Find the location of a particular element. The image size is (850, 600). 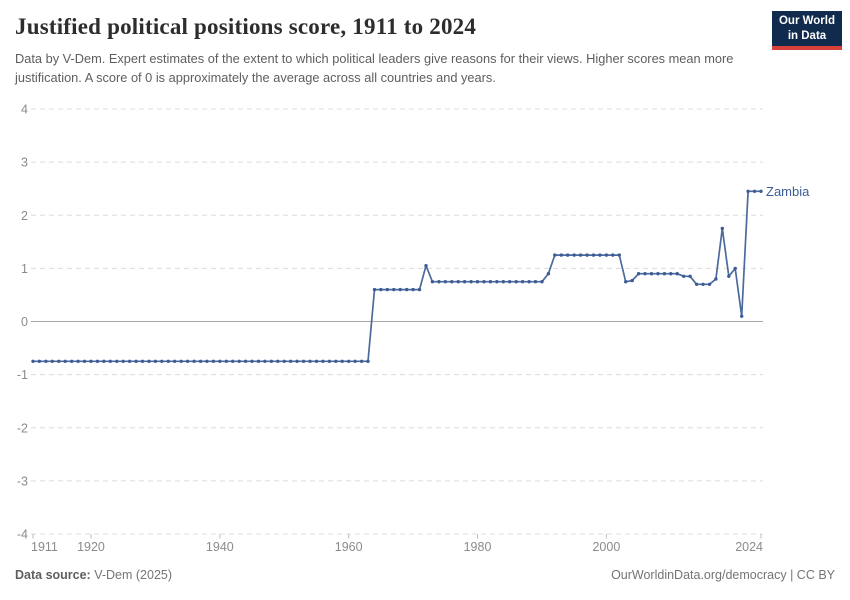

y-axis-tick-label: 3 is located at coordinates (24, 163).